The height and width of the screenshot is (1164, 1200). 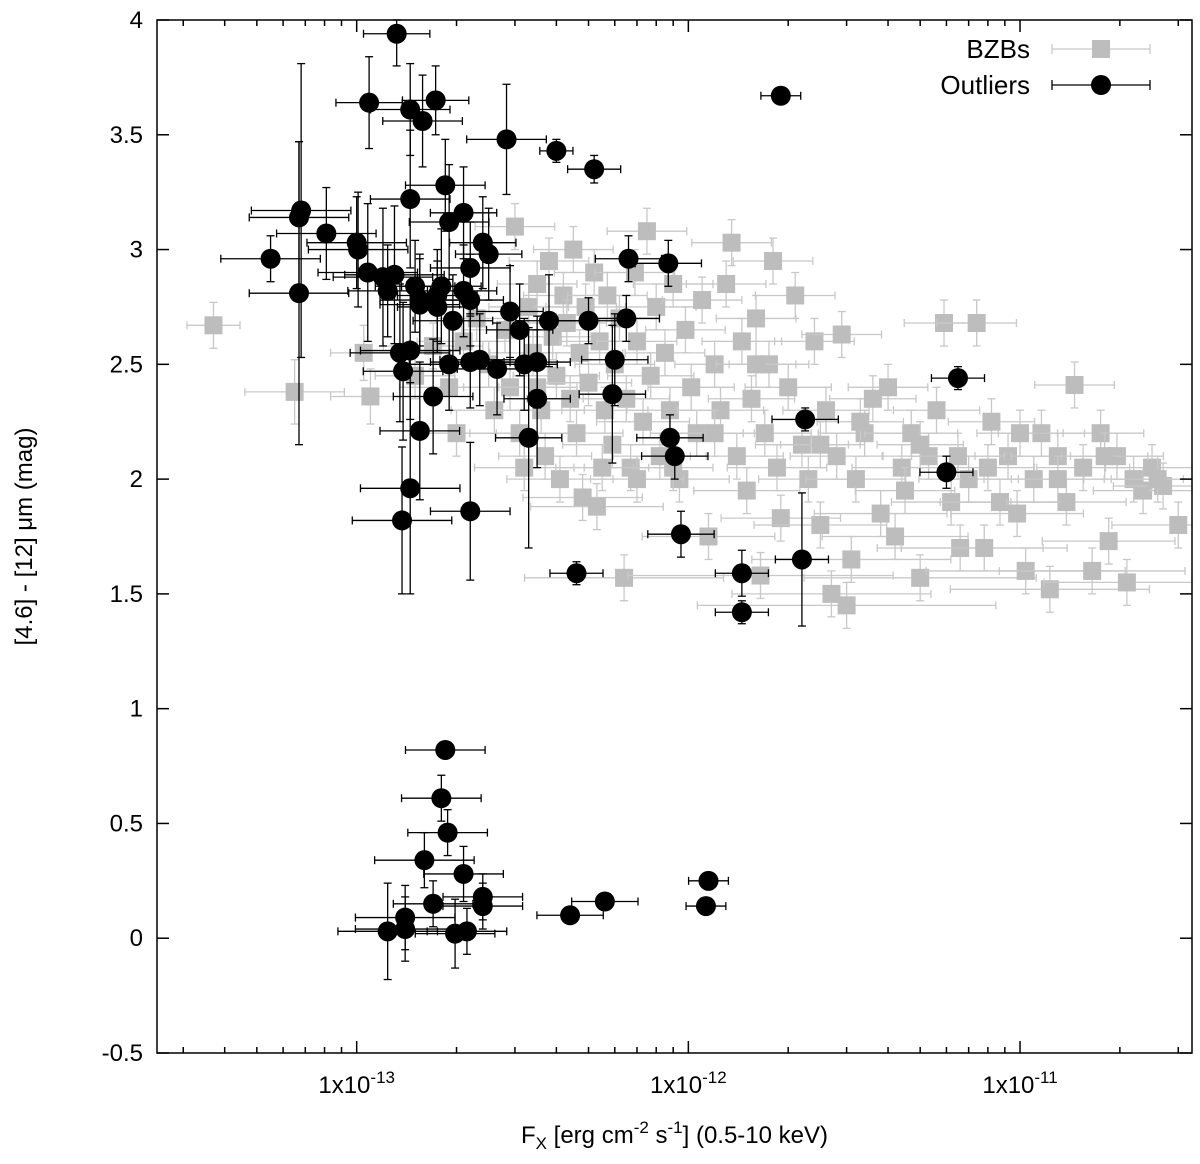 I want to click on y-tick-label: 1.5, so click(x=126, y=594).